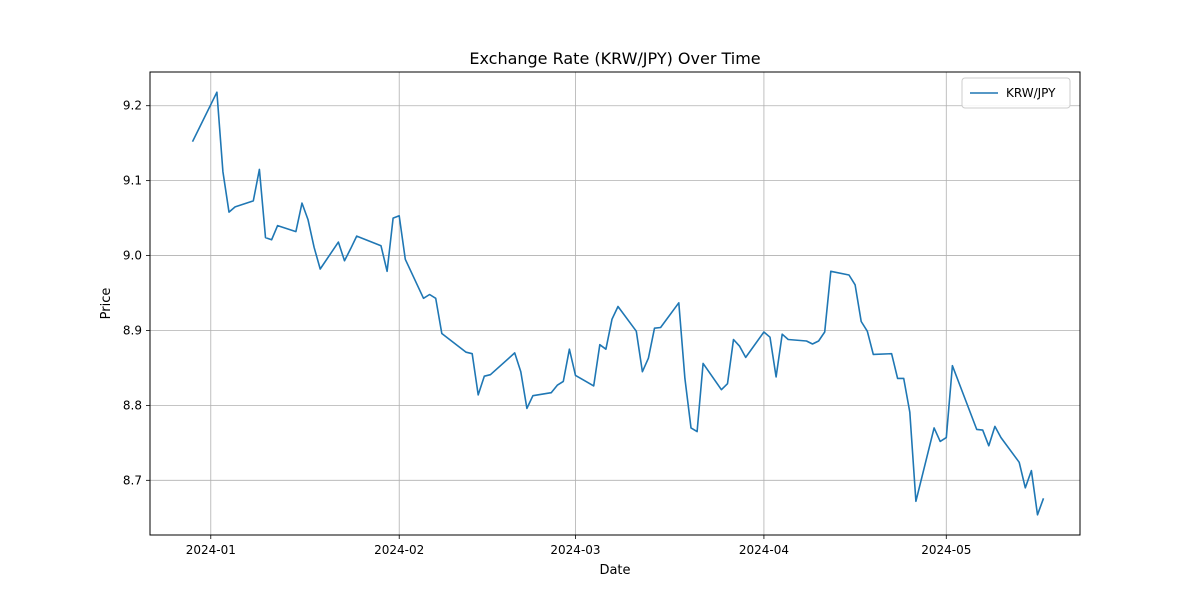 The image size is (1200, 600). Describe the element at coordinates (132, 480) in the screenshot. I see `y-tick-label: 8.7` at that location.